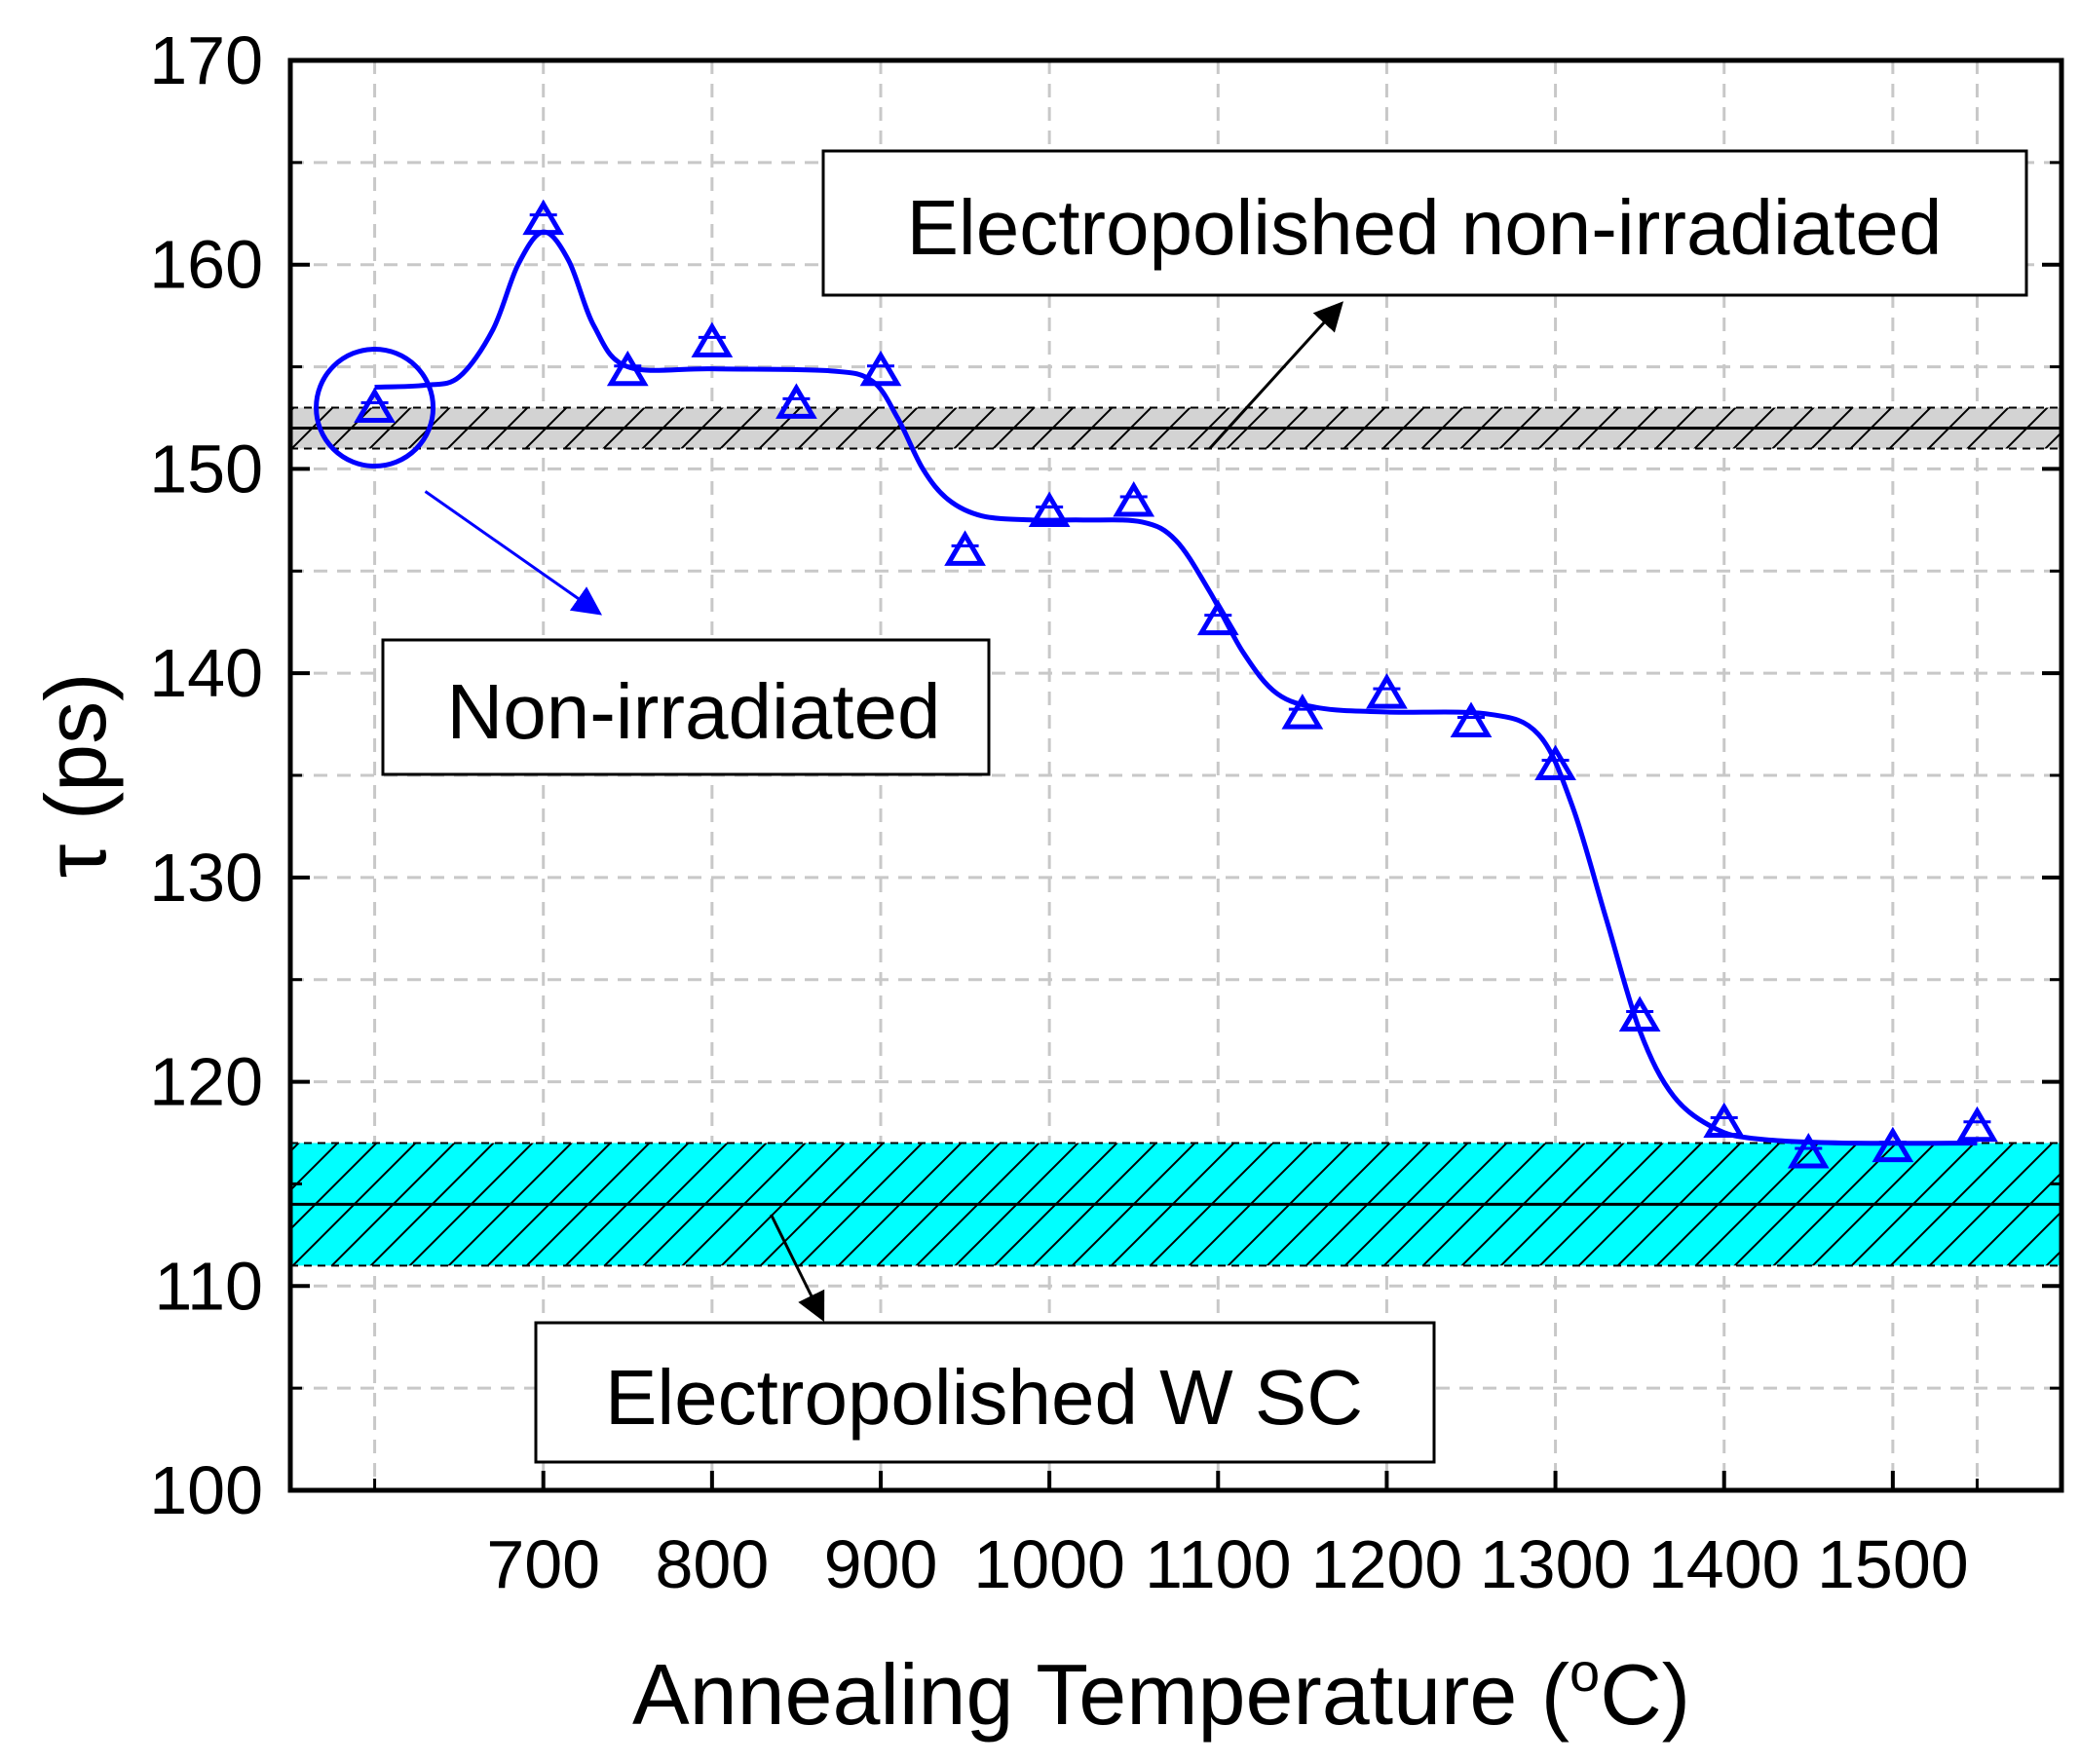  I want to click on x-axis-title-main: Annealing Temperature (, so click(1100, 1694).